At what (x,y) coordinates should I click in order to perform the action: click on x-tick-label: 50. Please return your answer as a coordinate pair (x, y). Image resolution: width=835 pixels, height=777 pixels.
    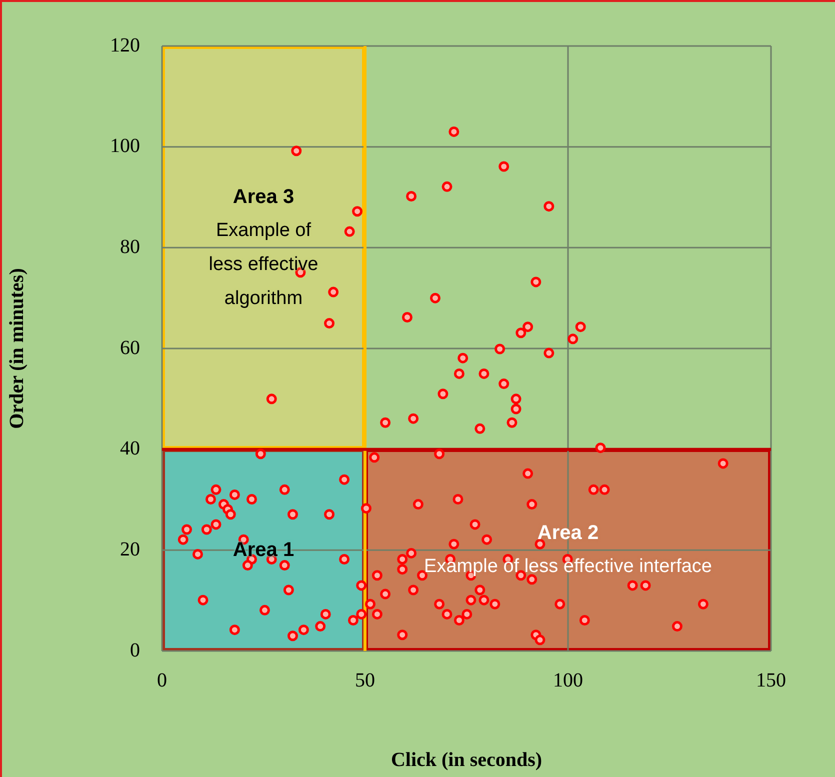
    Looking at the image, I should click on (365, 680).